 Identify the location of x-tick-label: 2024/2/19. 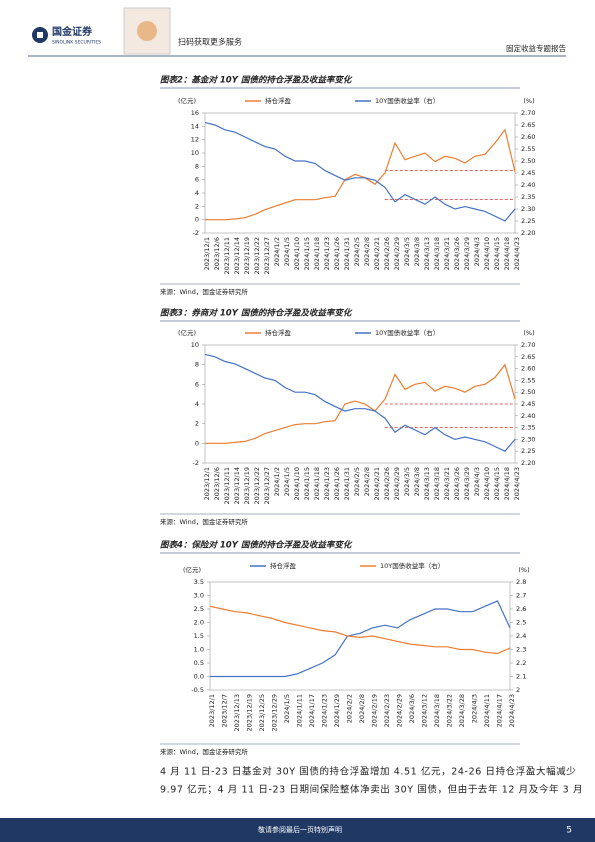
(375, 710).